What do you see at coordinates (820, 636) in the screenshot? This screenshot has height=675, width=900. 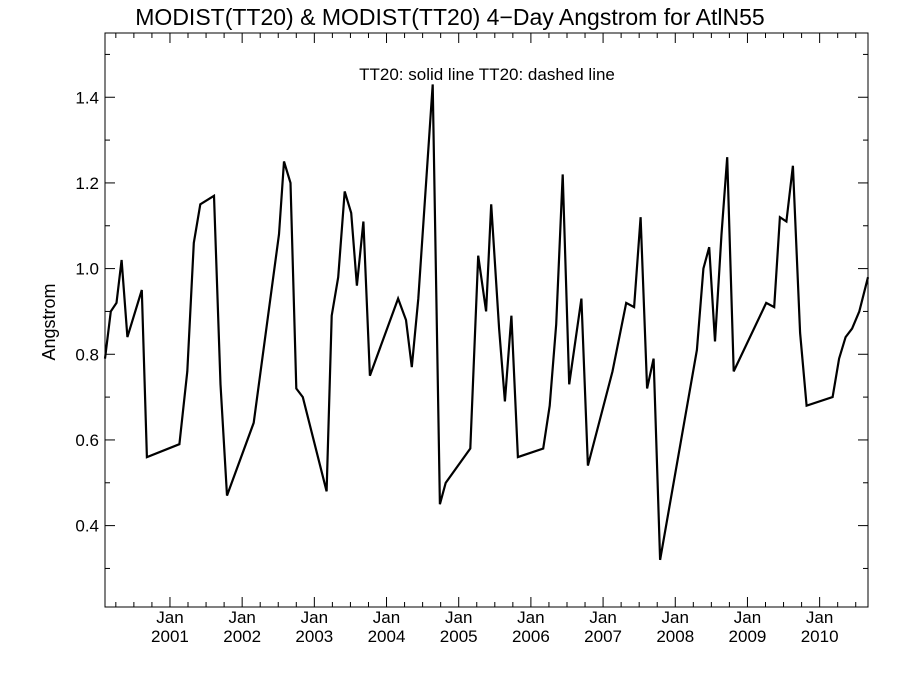 I see `x-tick-label-year: 2010` at bounding box center [820, 636].